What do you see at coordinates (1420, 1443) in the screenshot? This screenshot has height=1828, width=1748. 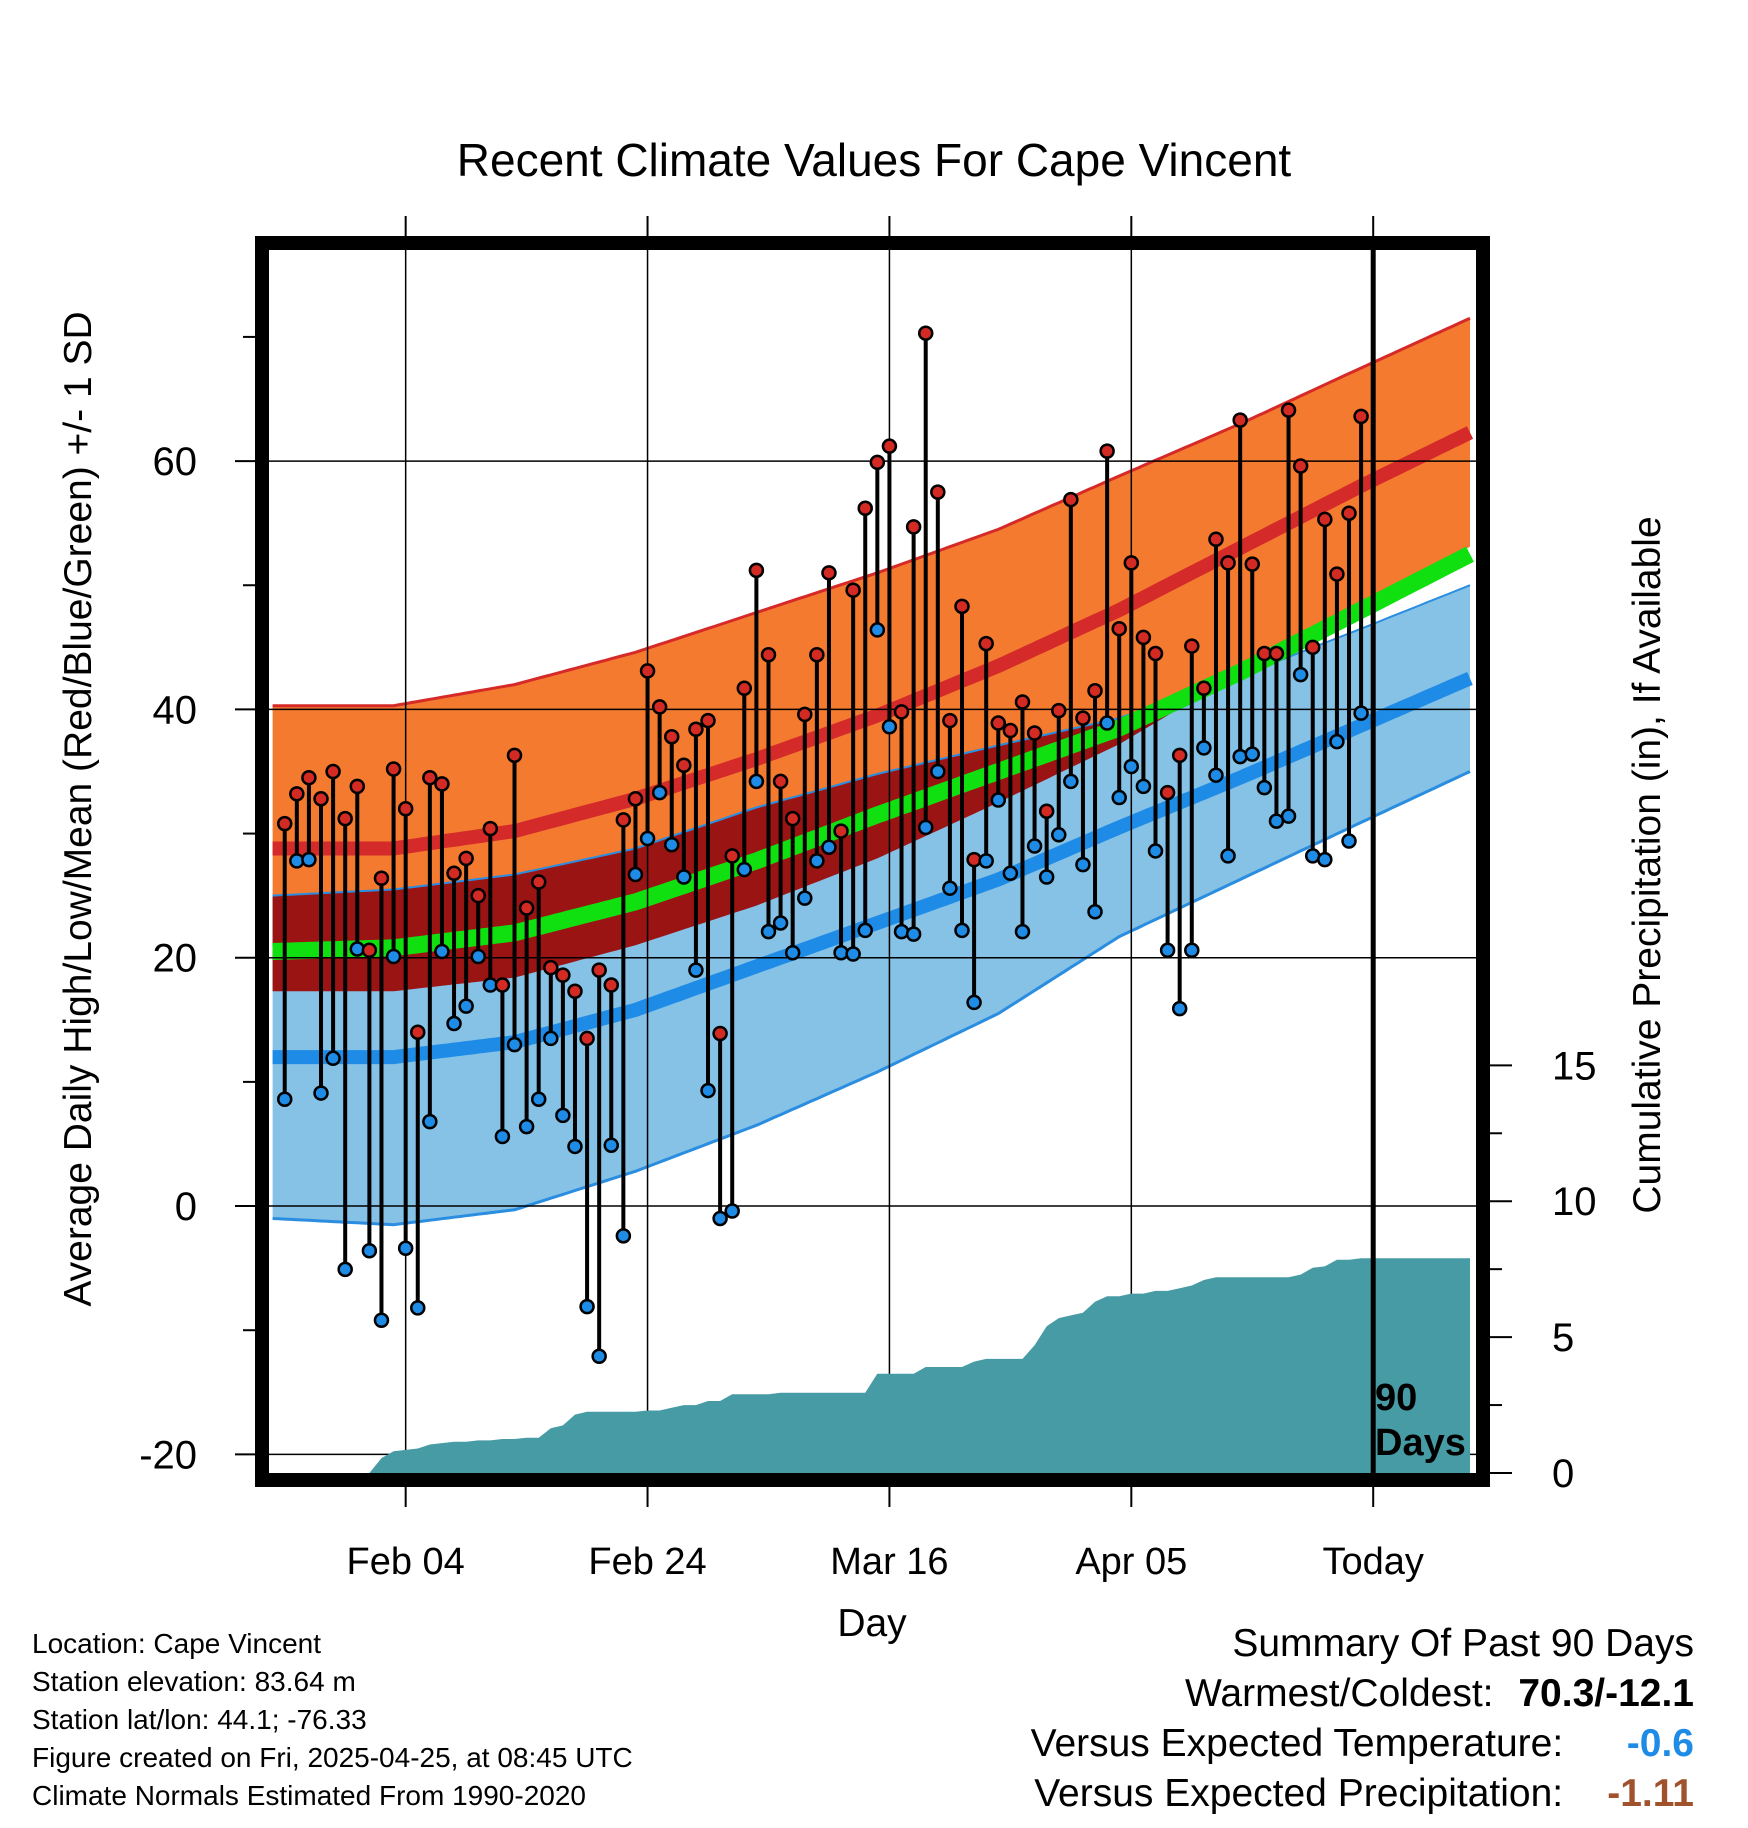 I see `today-marker-label-unit: Days` at bounding box center [1420, 1443].